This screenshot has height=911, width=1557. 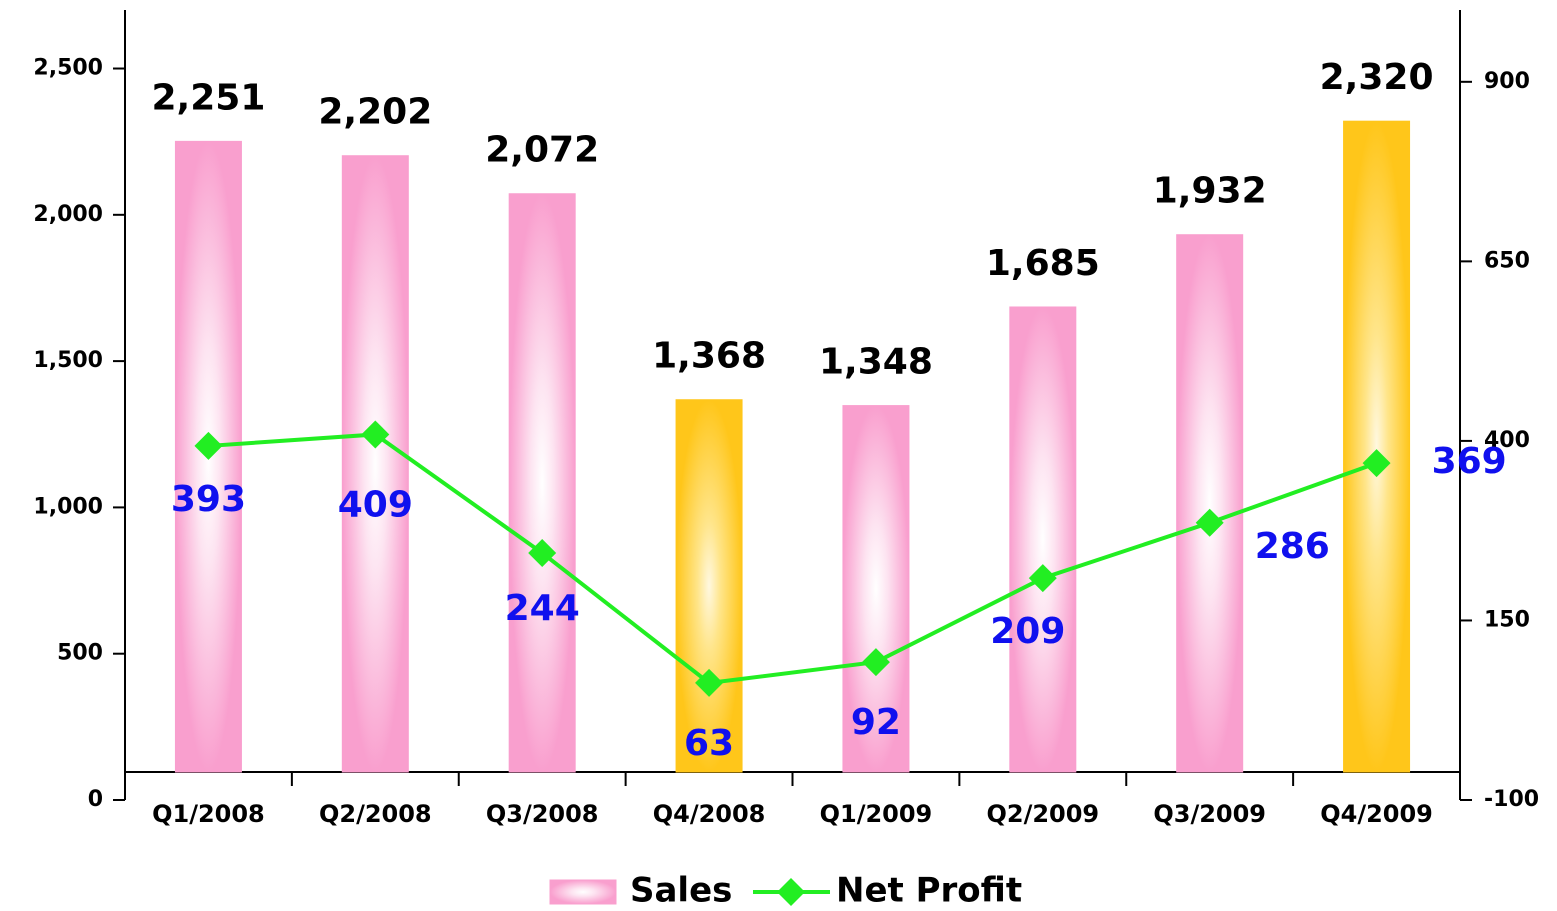 What do you see at coordinates (1292, 546) in the screenshot?
I see `line-value-label: 286` at bounding box center [1292, 546].